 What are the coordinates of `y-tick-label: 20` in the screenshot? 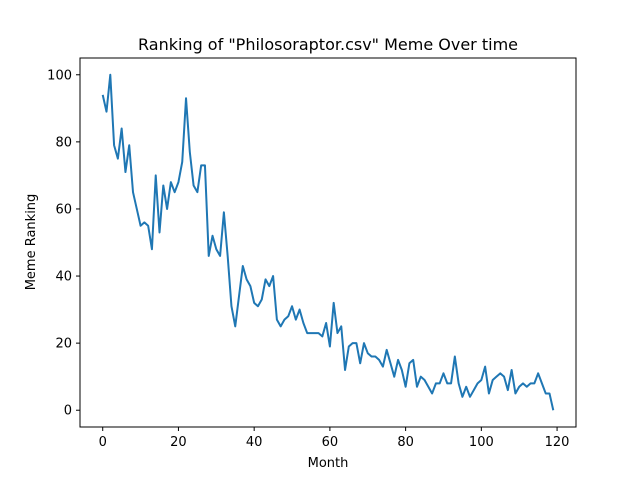 It's located at (63, 344).